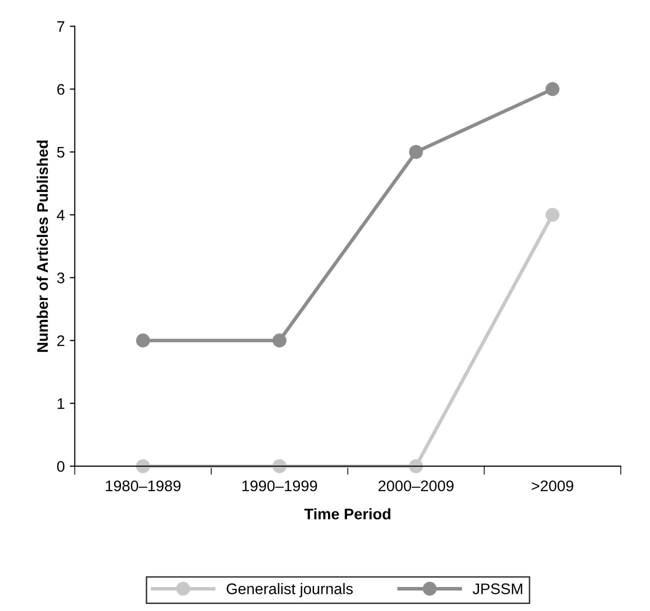  What do you see at coordinates (497, 588) in the screenshot?
I see `legend-label: JPSSM` at bounding box center [497, 588].